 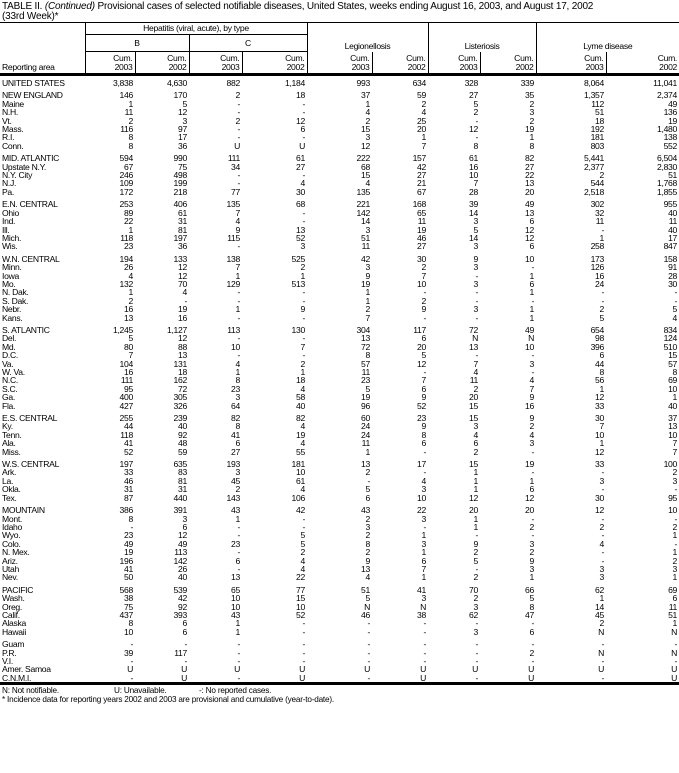 I want to click on cell-value: 7, so click(x=368, y=317).